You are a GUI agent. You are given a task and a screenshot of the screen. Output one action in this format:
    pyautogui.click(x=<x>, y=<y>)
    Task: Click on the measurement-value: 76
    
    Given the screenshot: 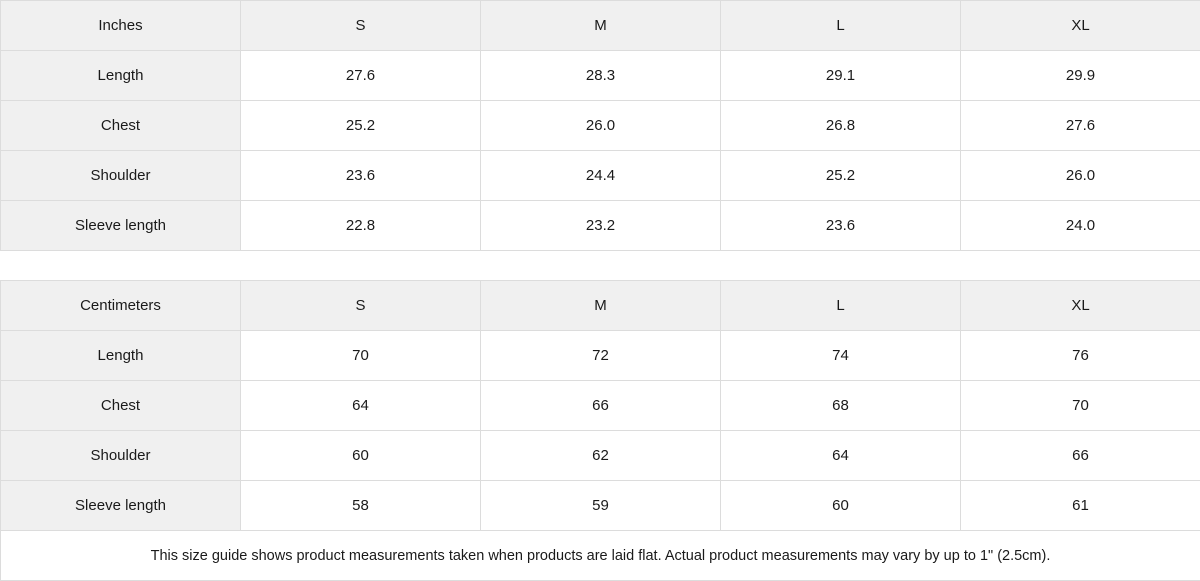 What is the action you would take?
    pyautogui.click(x=1080, y=356)
    